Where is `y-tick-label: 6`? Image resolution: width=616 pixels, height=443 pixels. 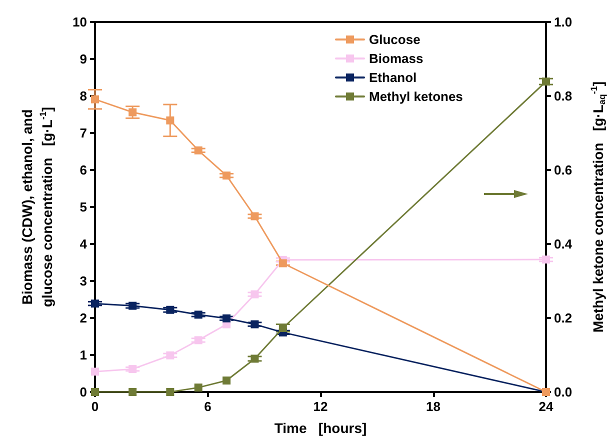
y-tick-label: 6 is located at coordinates (83, 170).